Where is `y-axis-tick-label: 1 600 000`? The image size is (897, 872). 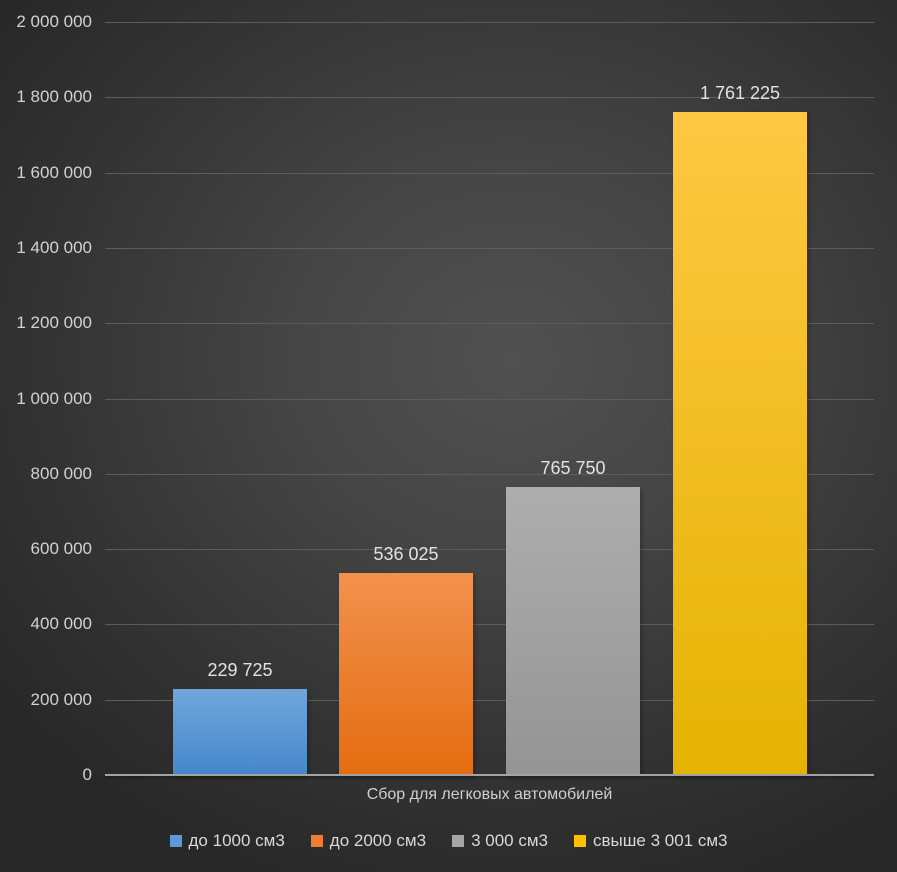
y-axis-tick-label: 1 600 000 is located at coordinates (54, 172).